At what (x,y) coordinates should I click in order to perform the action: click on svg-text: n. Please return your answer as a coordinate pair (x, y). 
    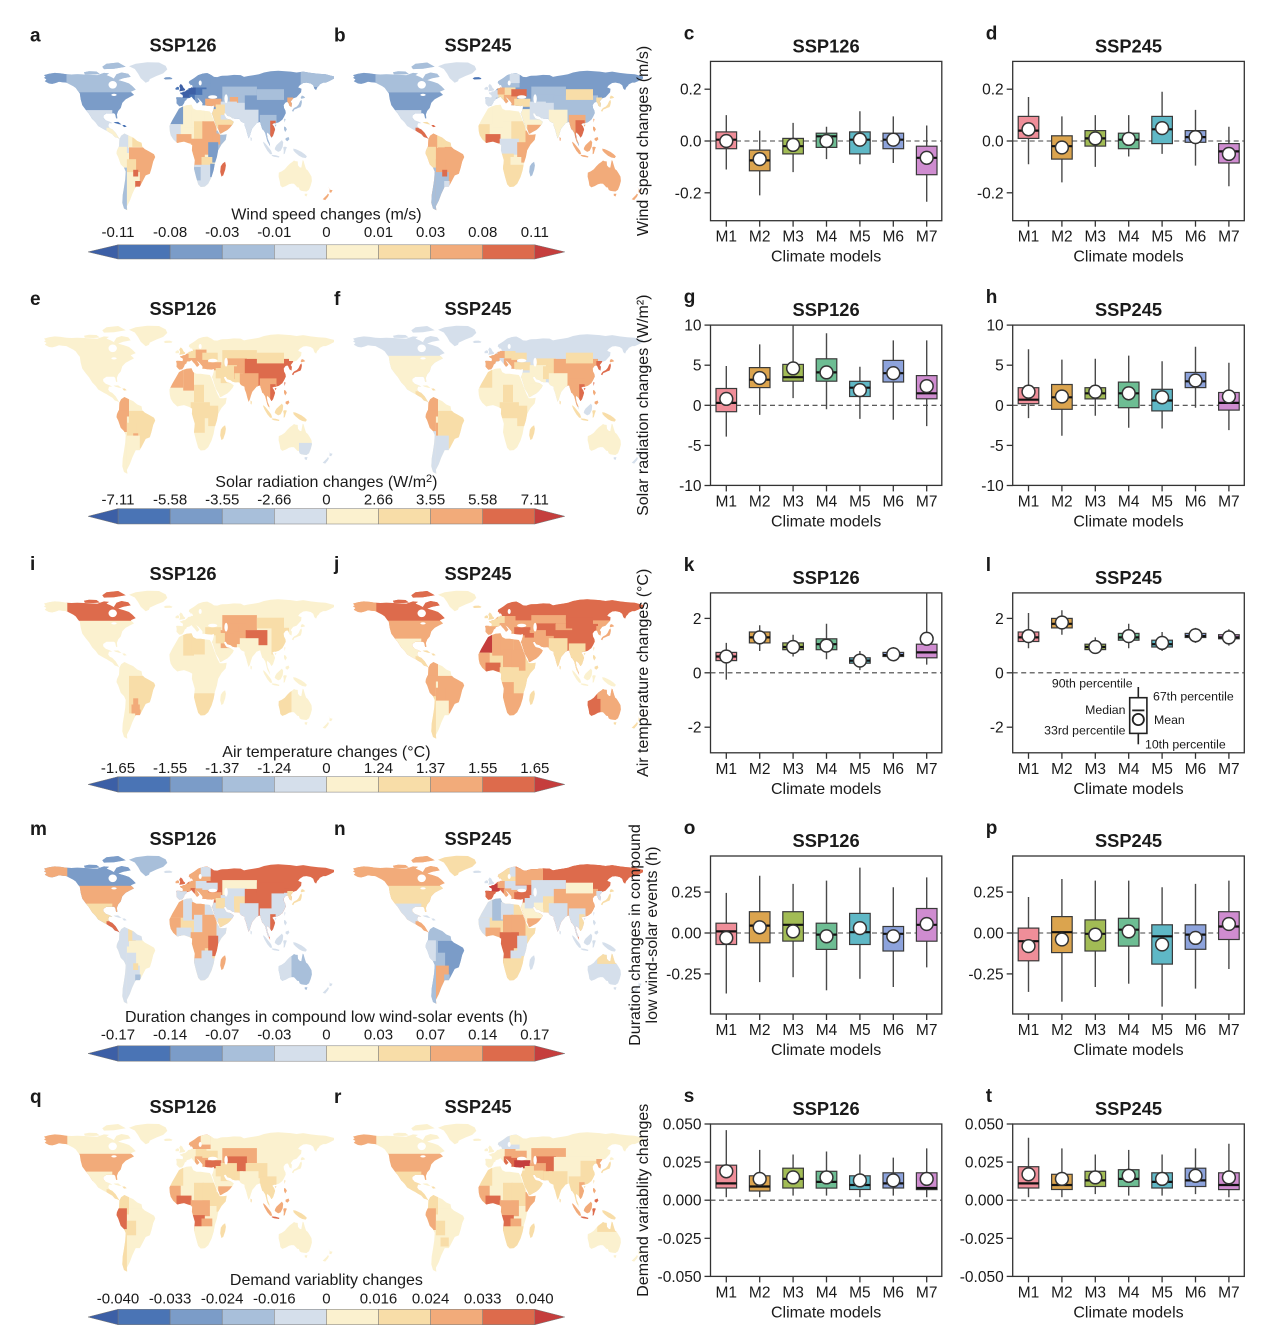
    Looking at the image, I should click on (340, 829).